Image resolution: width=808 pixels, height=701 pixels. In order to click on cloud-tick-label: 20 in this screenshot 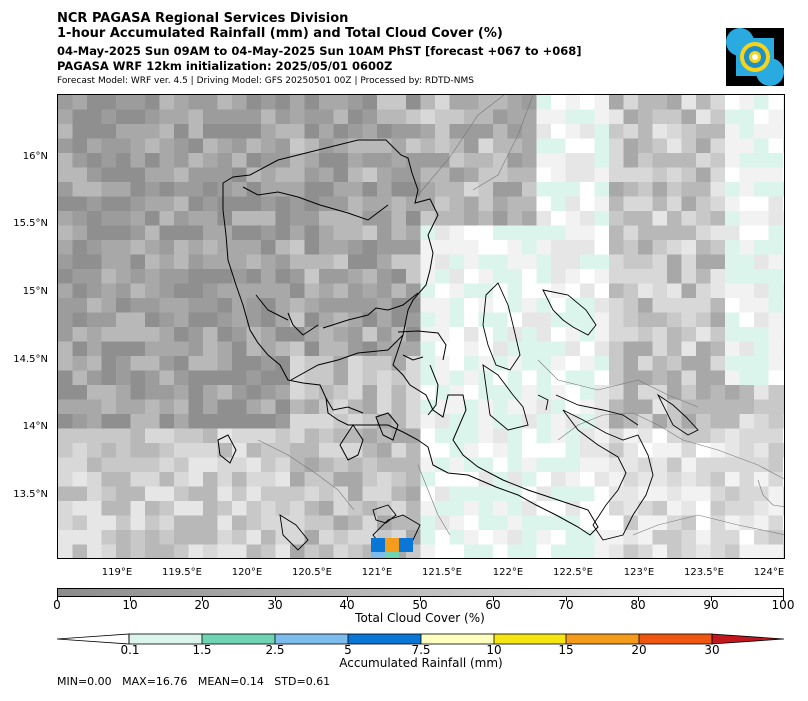, I will do `click(202, 605)`.